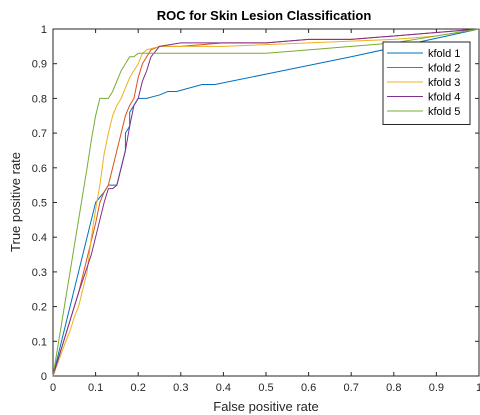  What do you see at coordinates (39, 342) in the screenshot?
I see `y-tick-label: 0.1` at bounding box center [39, 342].